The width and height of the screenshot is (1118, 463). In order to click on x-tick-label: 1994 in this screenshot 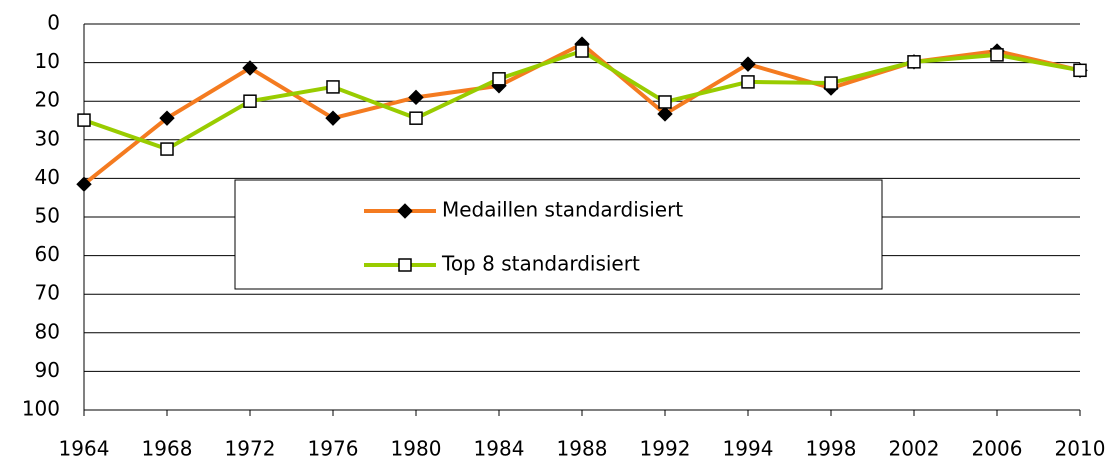, I will do `click(748, 449)`.